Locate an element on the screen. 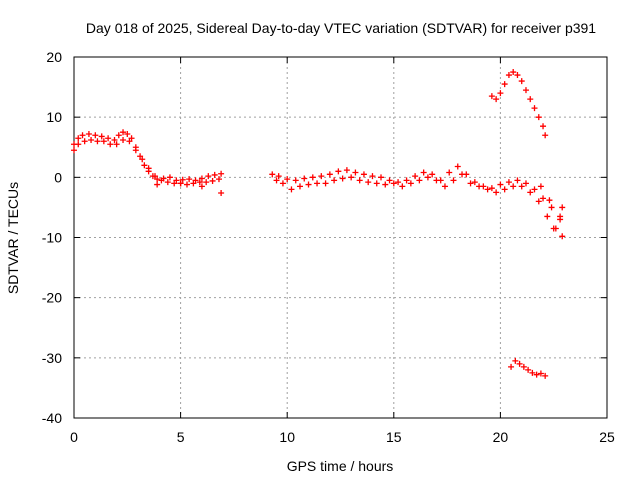 Image resolution: width=640 pixels, height=480 pixels. series-afternoon-high-arc is located at coordinates (518, 104).